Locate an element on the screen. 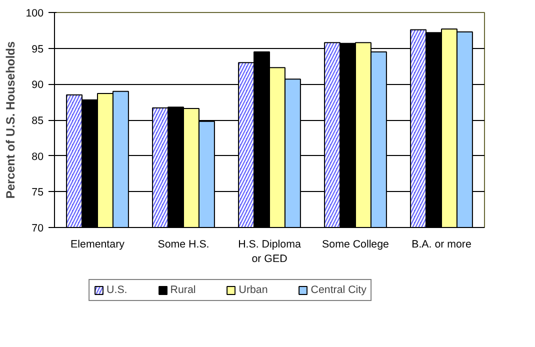 Image resolution: width=535 pixels, height=347 pixels. x-tick-label: Elementary is located at coordinates (98, 244).